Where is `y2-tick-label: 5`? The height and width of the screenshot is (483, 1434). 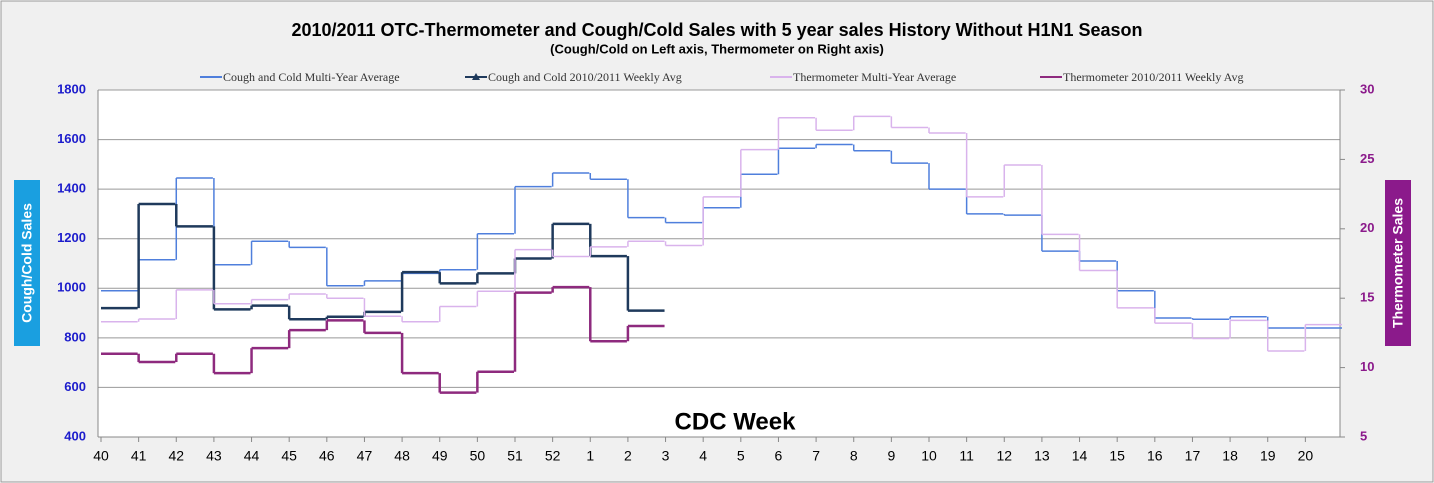 y2-tick-label: 5 is located at coordinates (1363, 435).